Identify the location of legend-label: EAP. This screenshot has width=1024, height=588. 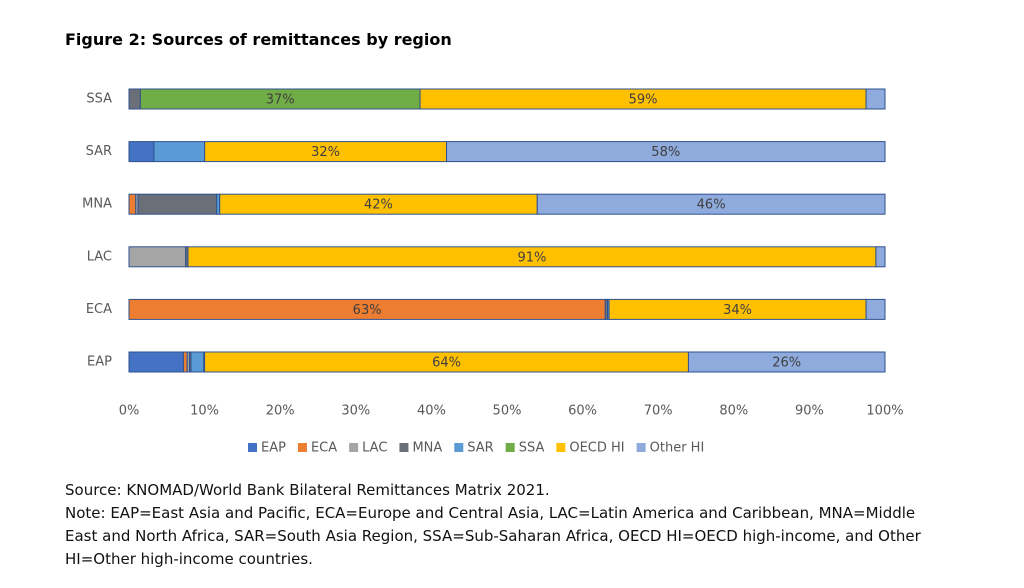
(273, 448).